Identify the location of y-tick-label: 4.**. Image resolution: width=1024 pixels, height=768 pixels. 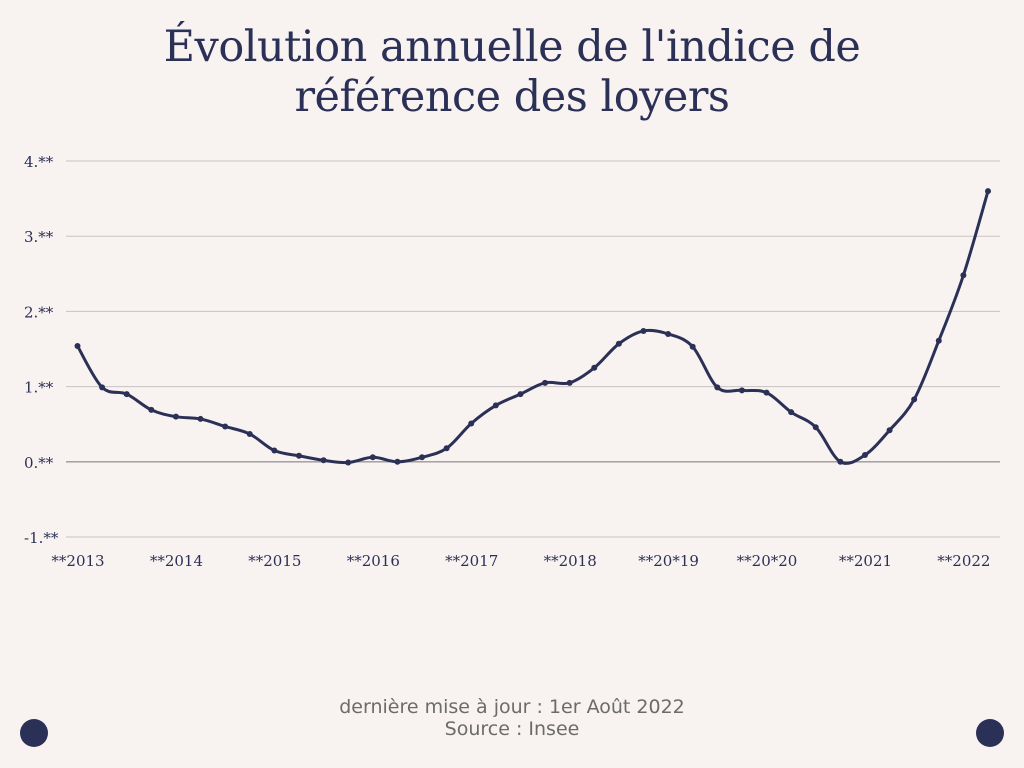
(39, 162).